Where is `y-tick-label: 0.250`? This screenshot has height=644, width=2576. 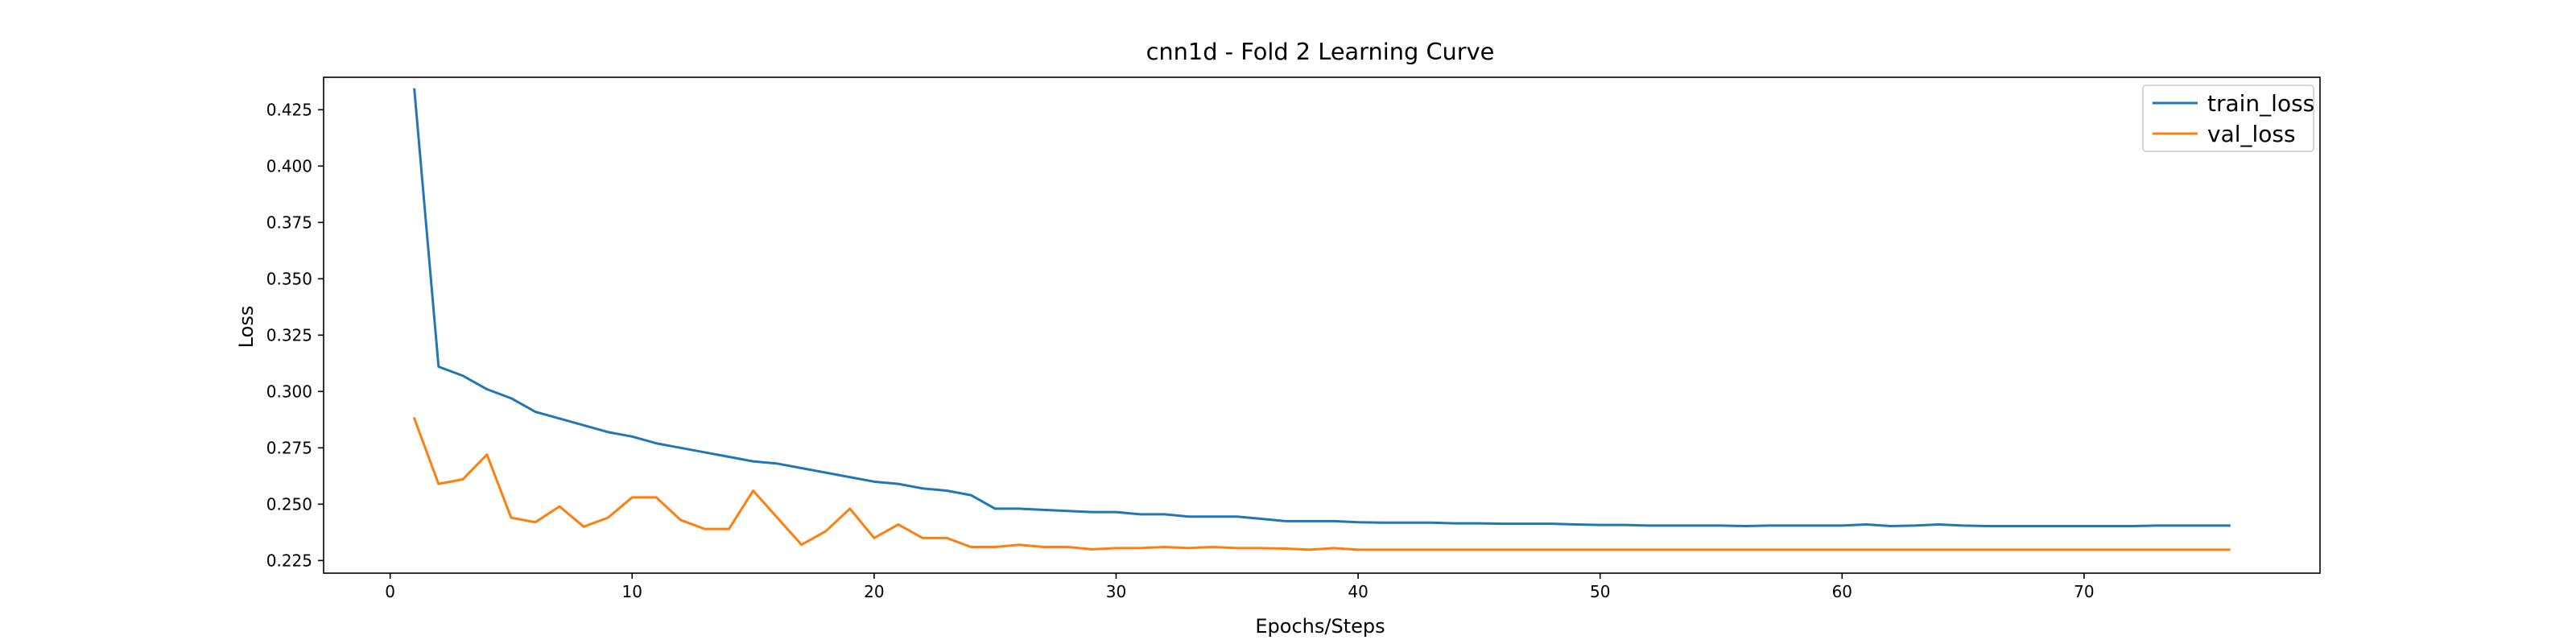 y-tick-label: 0.250 is located at coordinates (289, 504).